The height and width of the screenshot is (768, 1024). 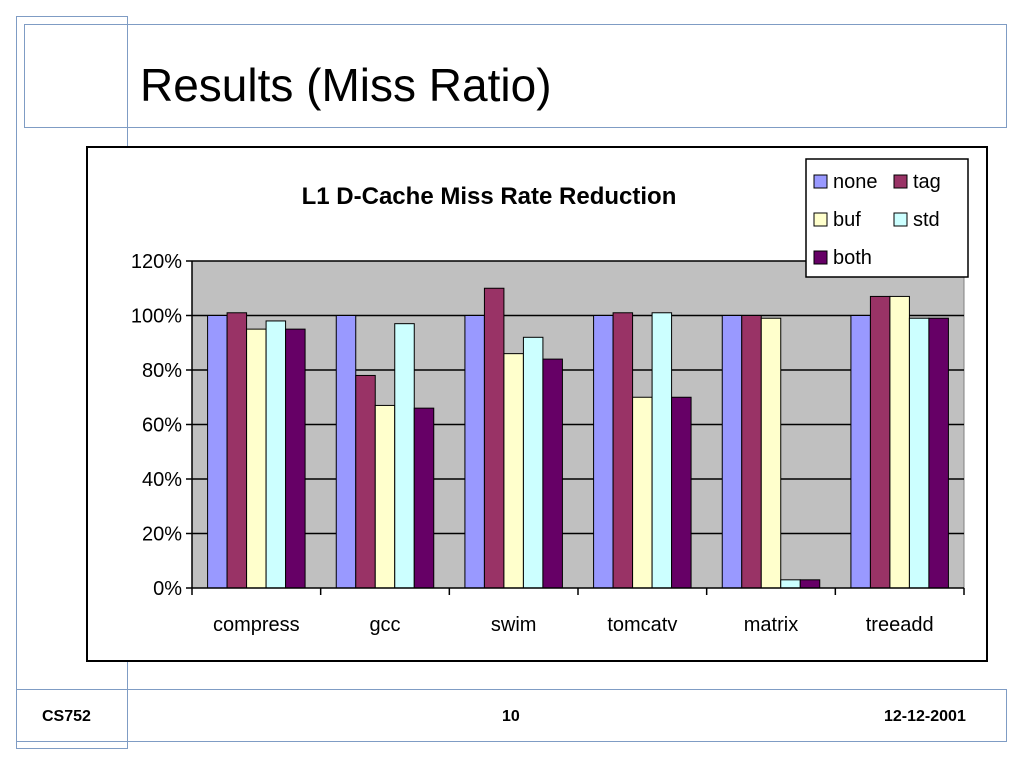 I want to click on x-category-label: tomcatv, so click(x=642, y=625).